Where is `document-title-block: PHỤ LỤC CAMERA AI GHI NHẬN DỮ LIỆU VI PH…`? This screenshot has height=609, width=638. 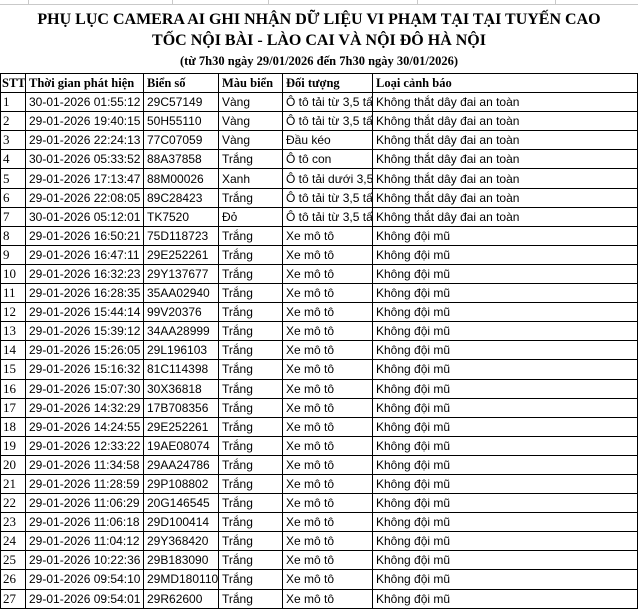 document-title-block: PHỤ LỤC CAMERA AI GHI NHẬN DỮ LIỆU VI PH… is located at coordinates (319, 39).